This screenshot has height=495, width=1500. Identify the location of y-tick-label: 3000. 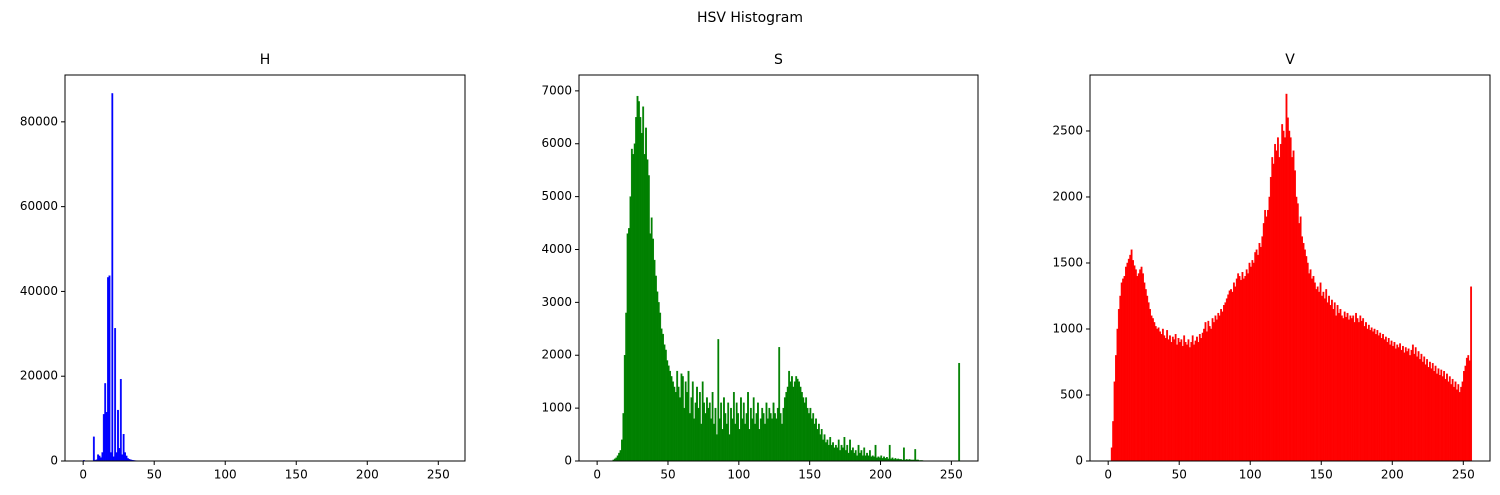
(556, 302).